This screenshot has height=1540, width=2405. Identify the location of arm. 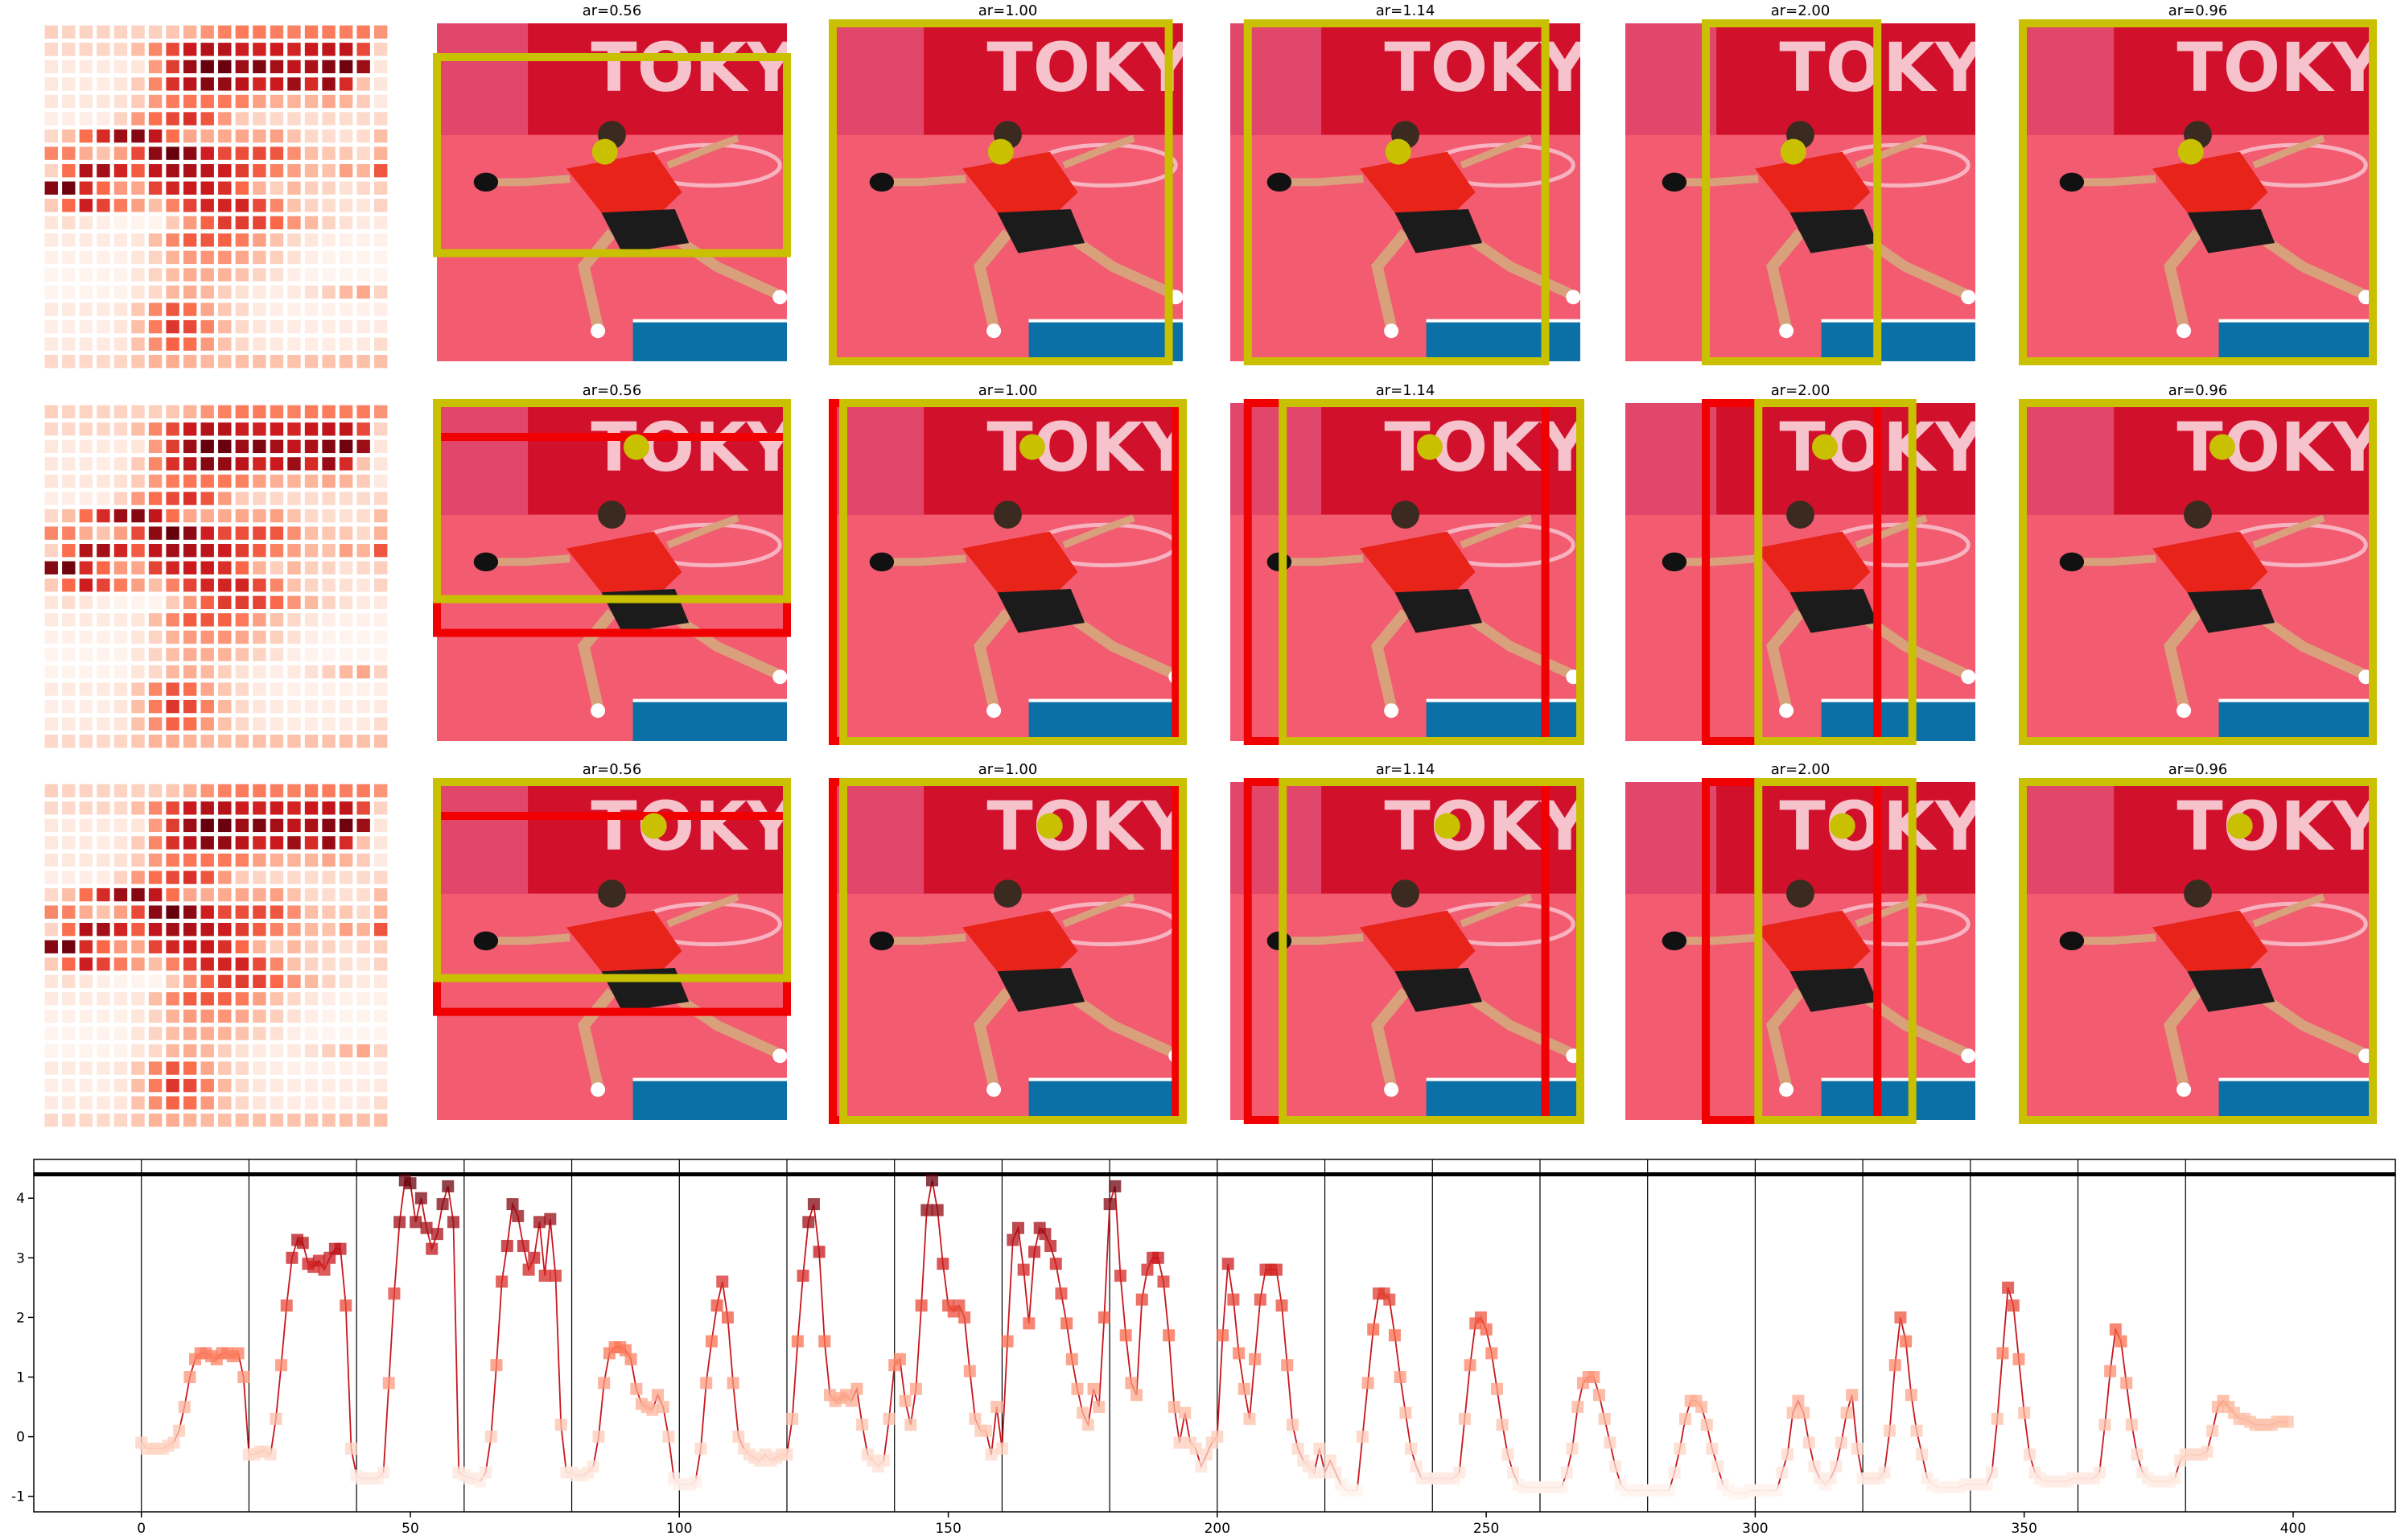
(1323, 181).